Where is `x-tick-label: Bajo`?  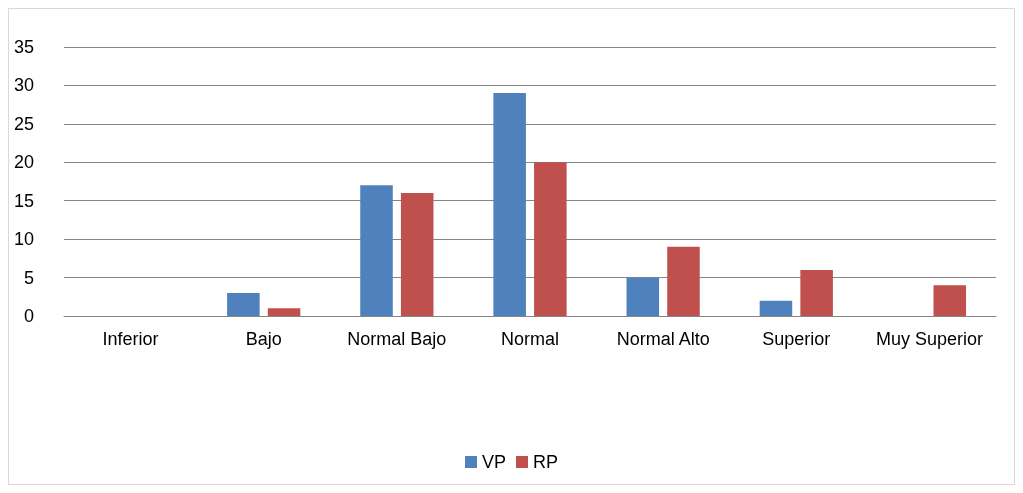
x-tick-label: Bajo is located at coordinates (263, 339).